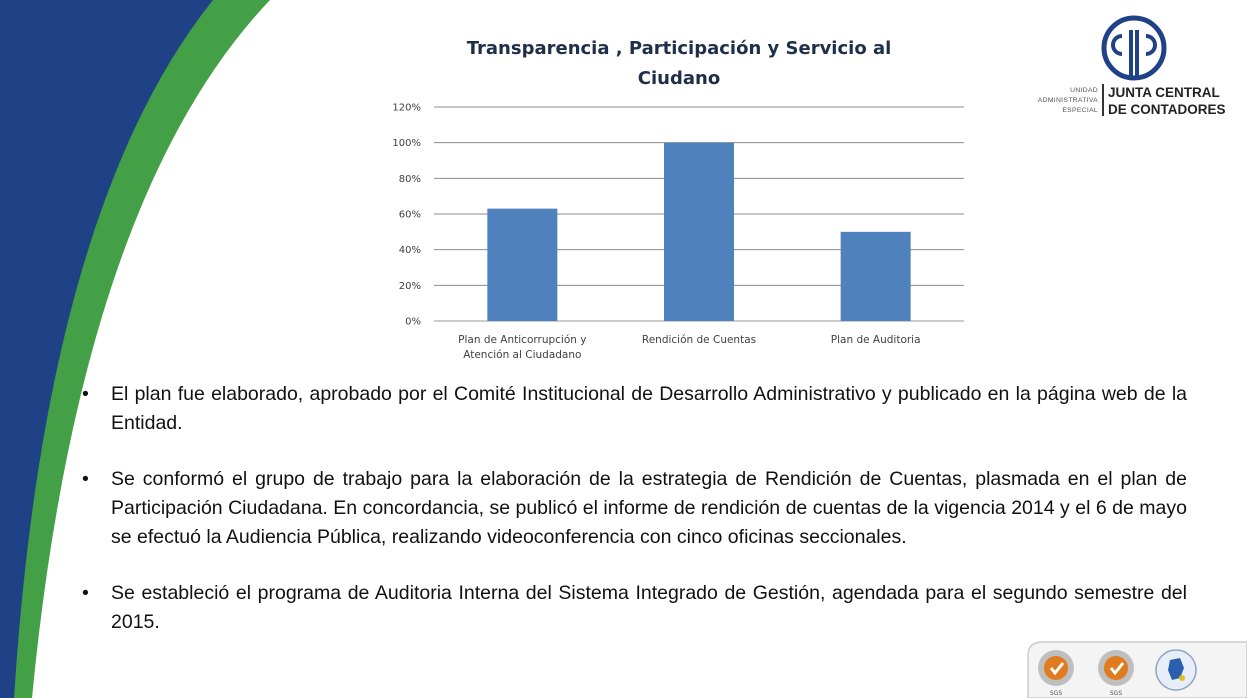 The height and width of the screenshot is (698, 1247). What do you see at coordinates (410, 215) in the screenshot?
I see `y-tick-label: 60%` at bounding box center [410, 215].